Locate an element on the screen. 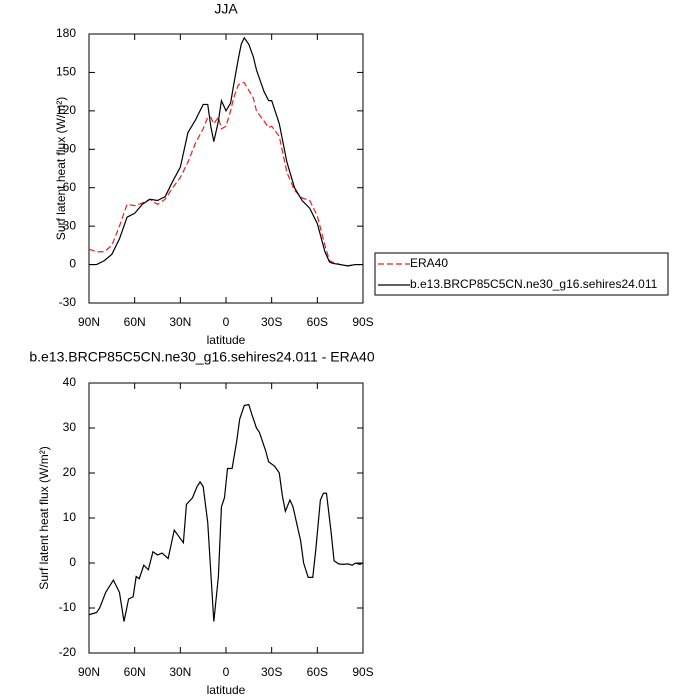  legend-box is located at coordinates (521, 274).